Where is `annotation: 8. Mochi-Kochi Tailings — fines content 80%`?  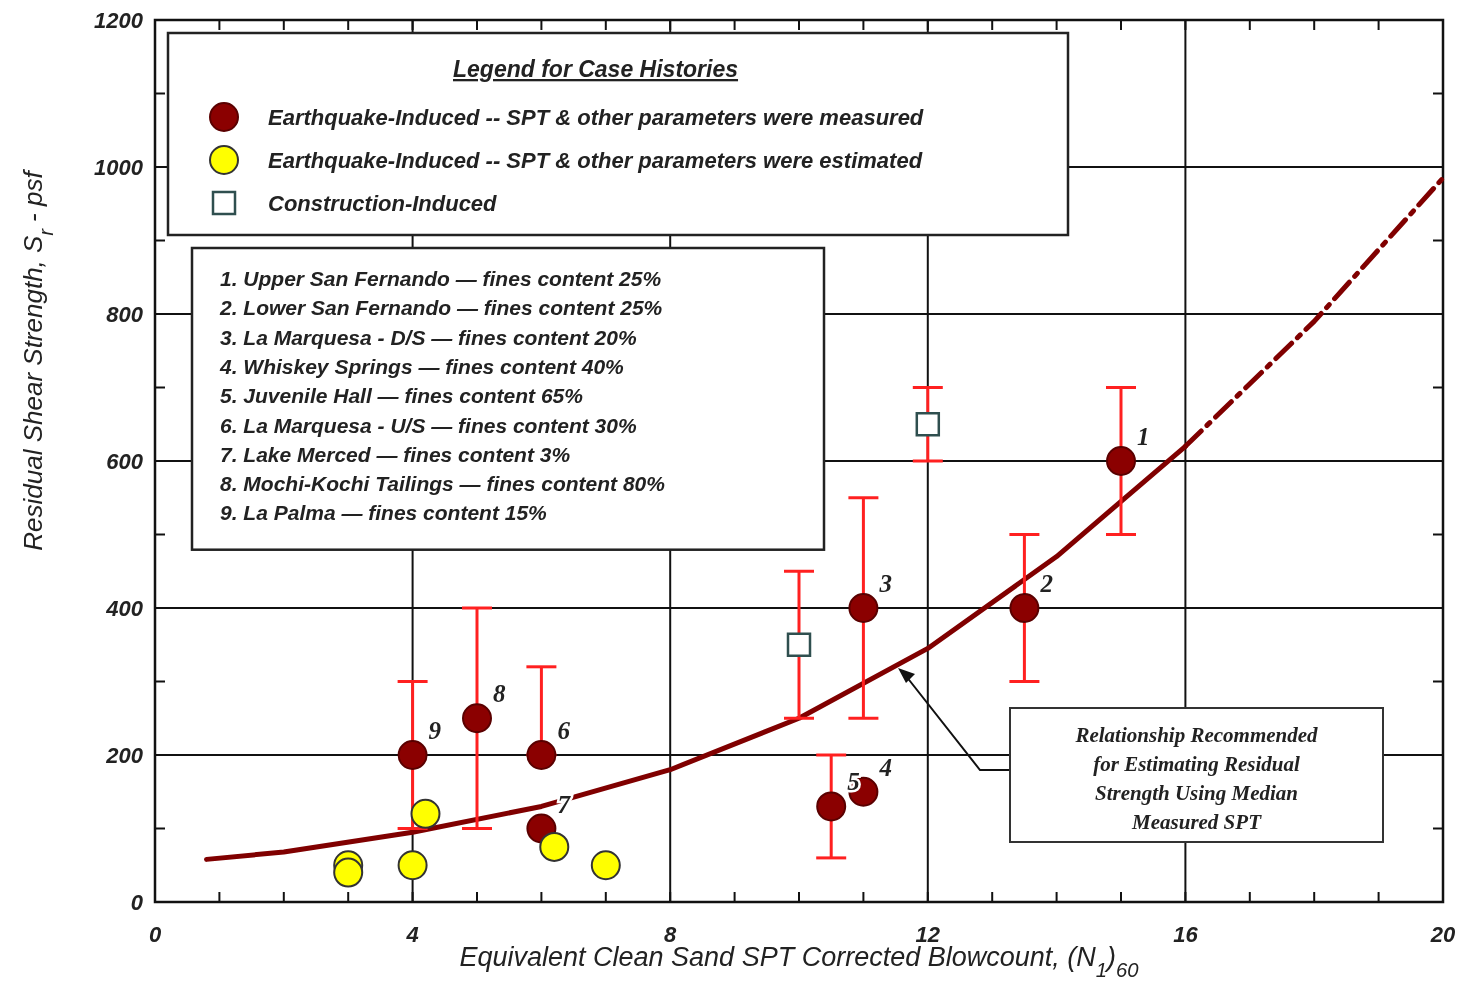 annotation: 8. Mochi-Kochi Tailings — fines content 80% is located at coordinates (443, 484).